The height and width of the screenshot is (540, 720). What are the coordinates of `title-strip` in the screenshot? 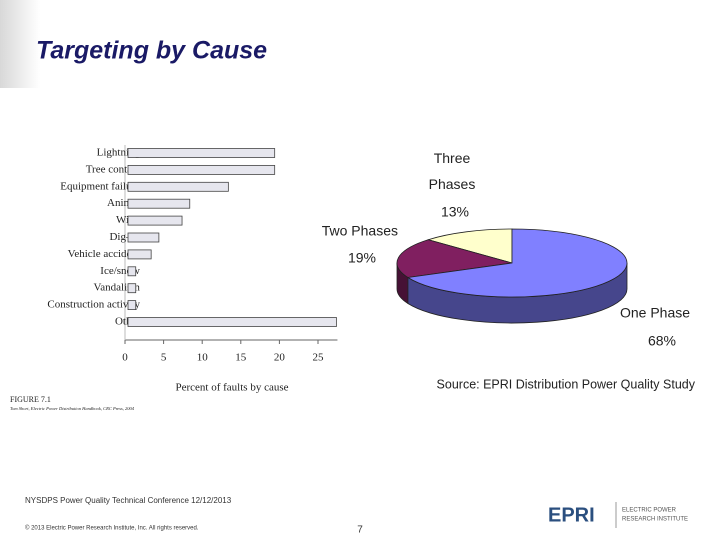 It's located at (20, 44).